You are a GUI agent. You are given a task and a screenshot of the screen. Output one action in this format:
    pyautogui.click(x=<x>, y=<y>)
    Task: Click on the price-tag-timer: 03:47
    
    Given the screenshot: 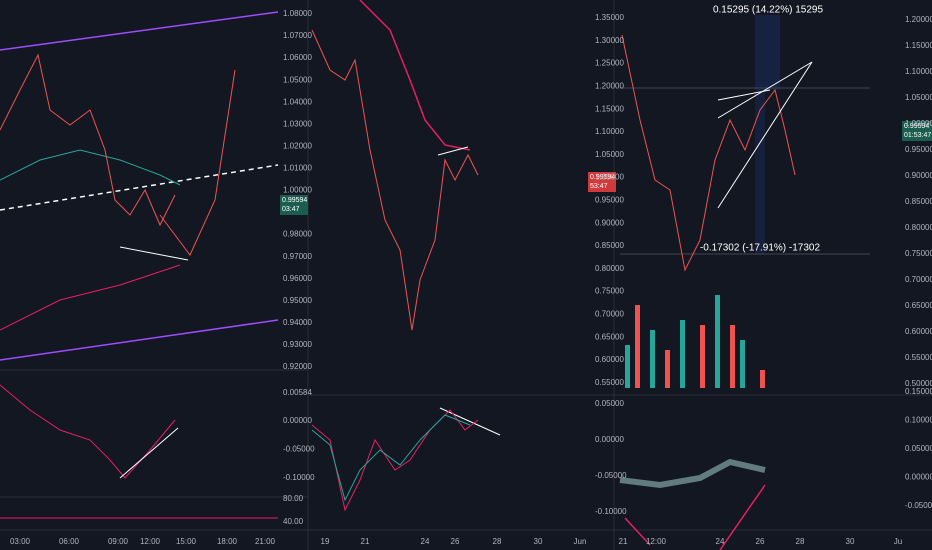 What is the action you would take?
    pyautogui.click(x=291, y=209)
    